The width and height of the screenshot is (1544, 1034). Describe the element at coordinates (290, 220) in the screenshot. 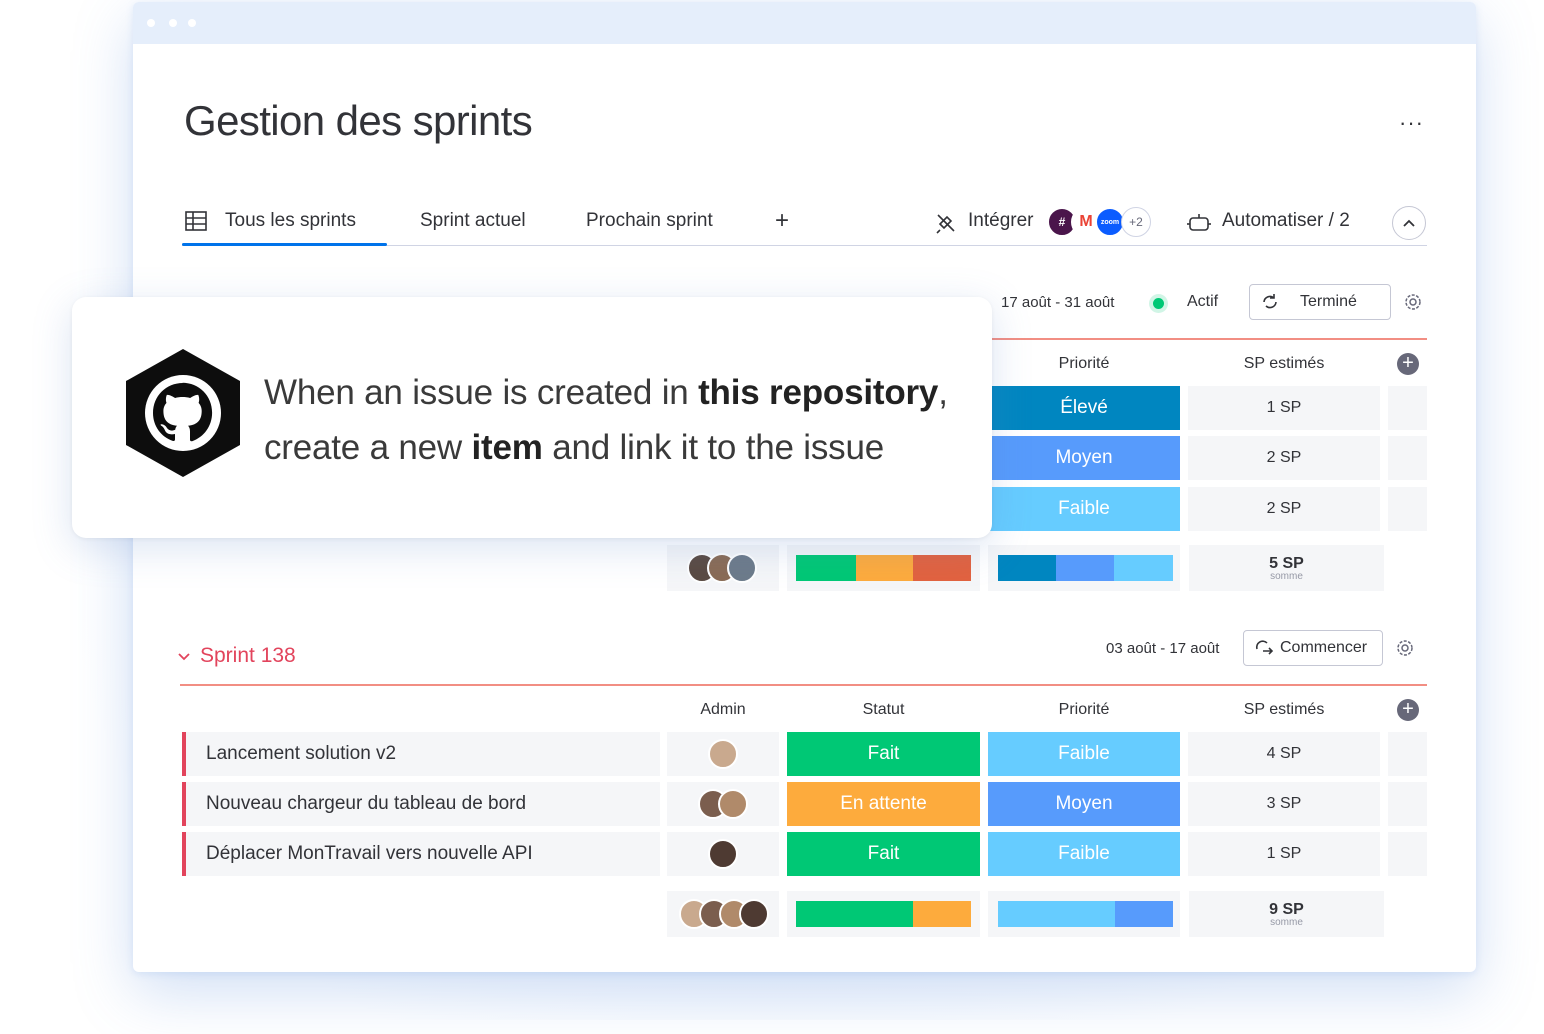

I see `tab-all-sprints: Tous les sprints` at that location.